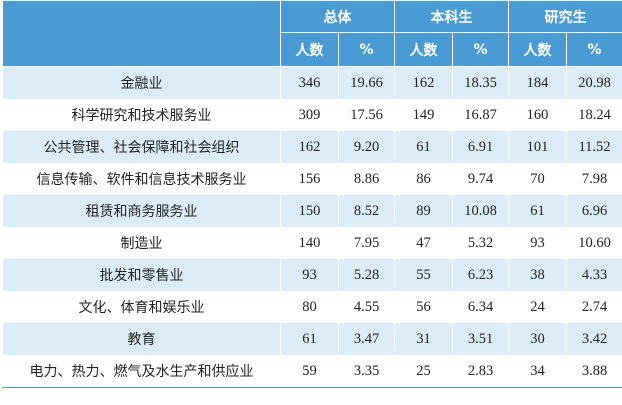 Image resolution: width=622 pixels, height=405 pixels. What do you see at coordinates (594, 307) in the screenshot?
I see `percent-cell: 2.74` at bounding box center [594, 307].